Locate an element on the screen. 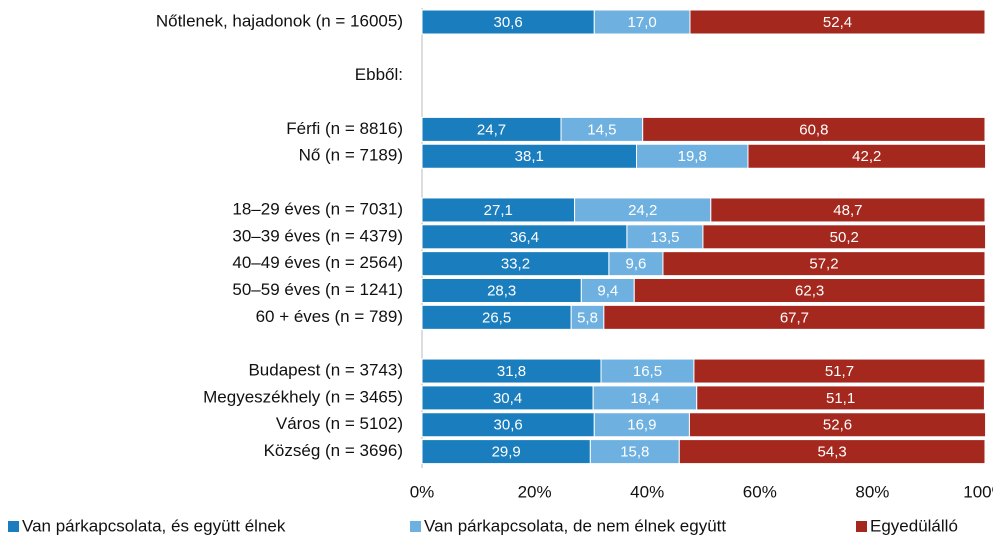  category-label: Nőtlenek, hajadonok (n = 16005) is located at coordinates (279, 20).